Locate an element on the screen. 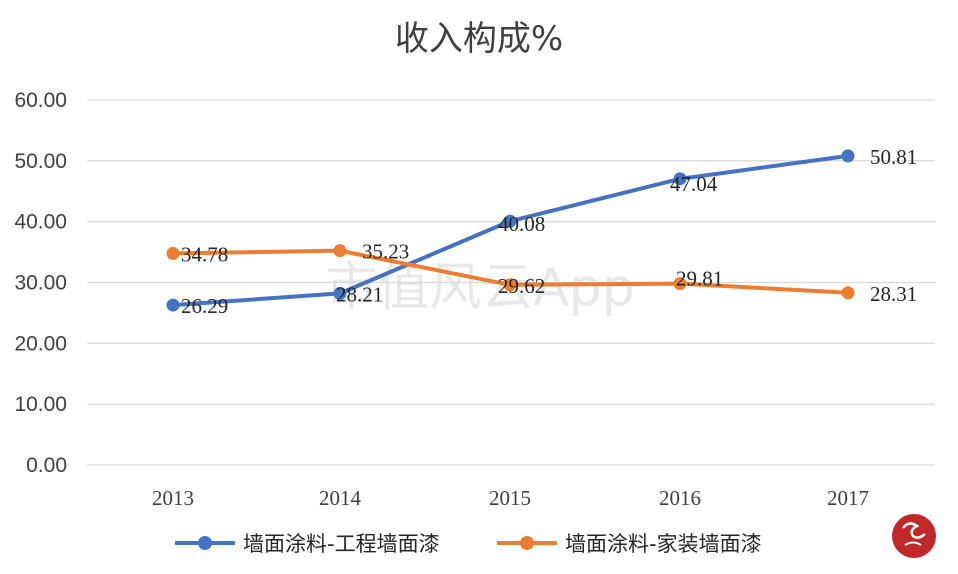 This screenshot has height=574, width=958. x-tick-label: 2015 is located at coordinates (510, 498).